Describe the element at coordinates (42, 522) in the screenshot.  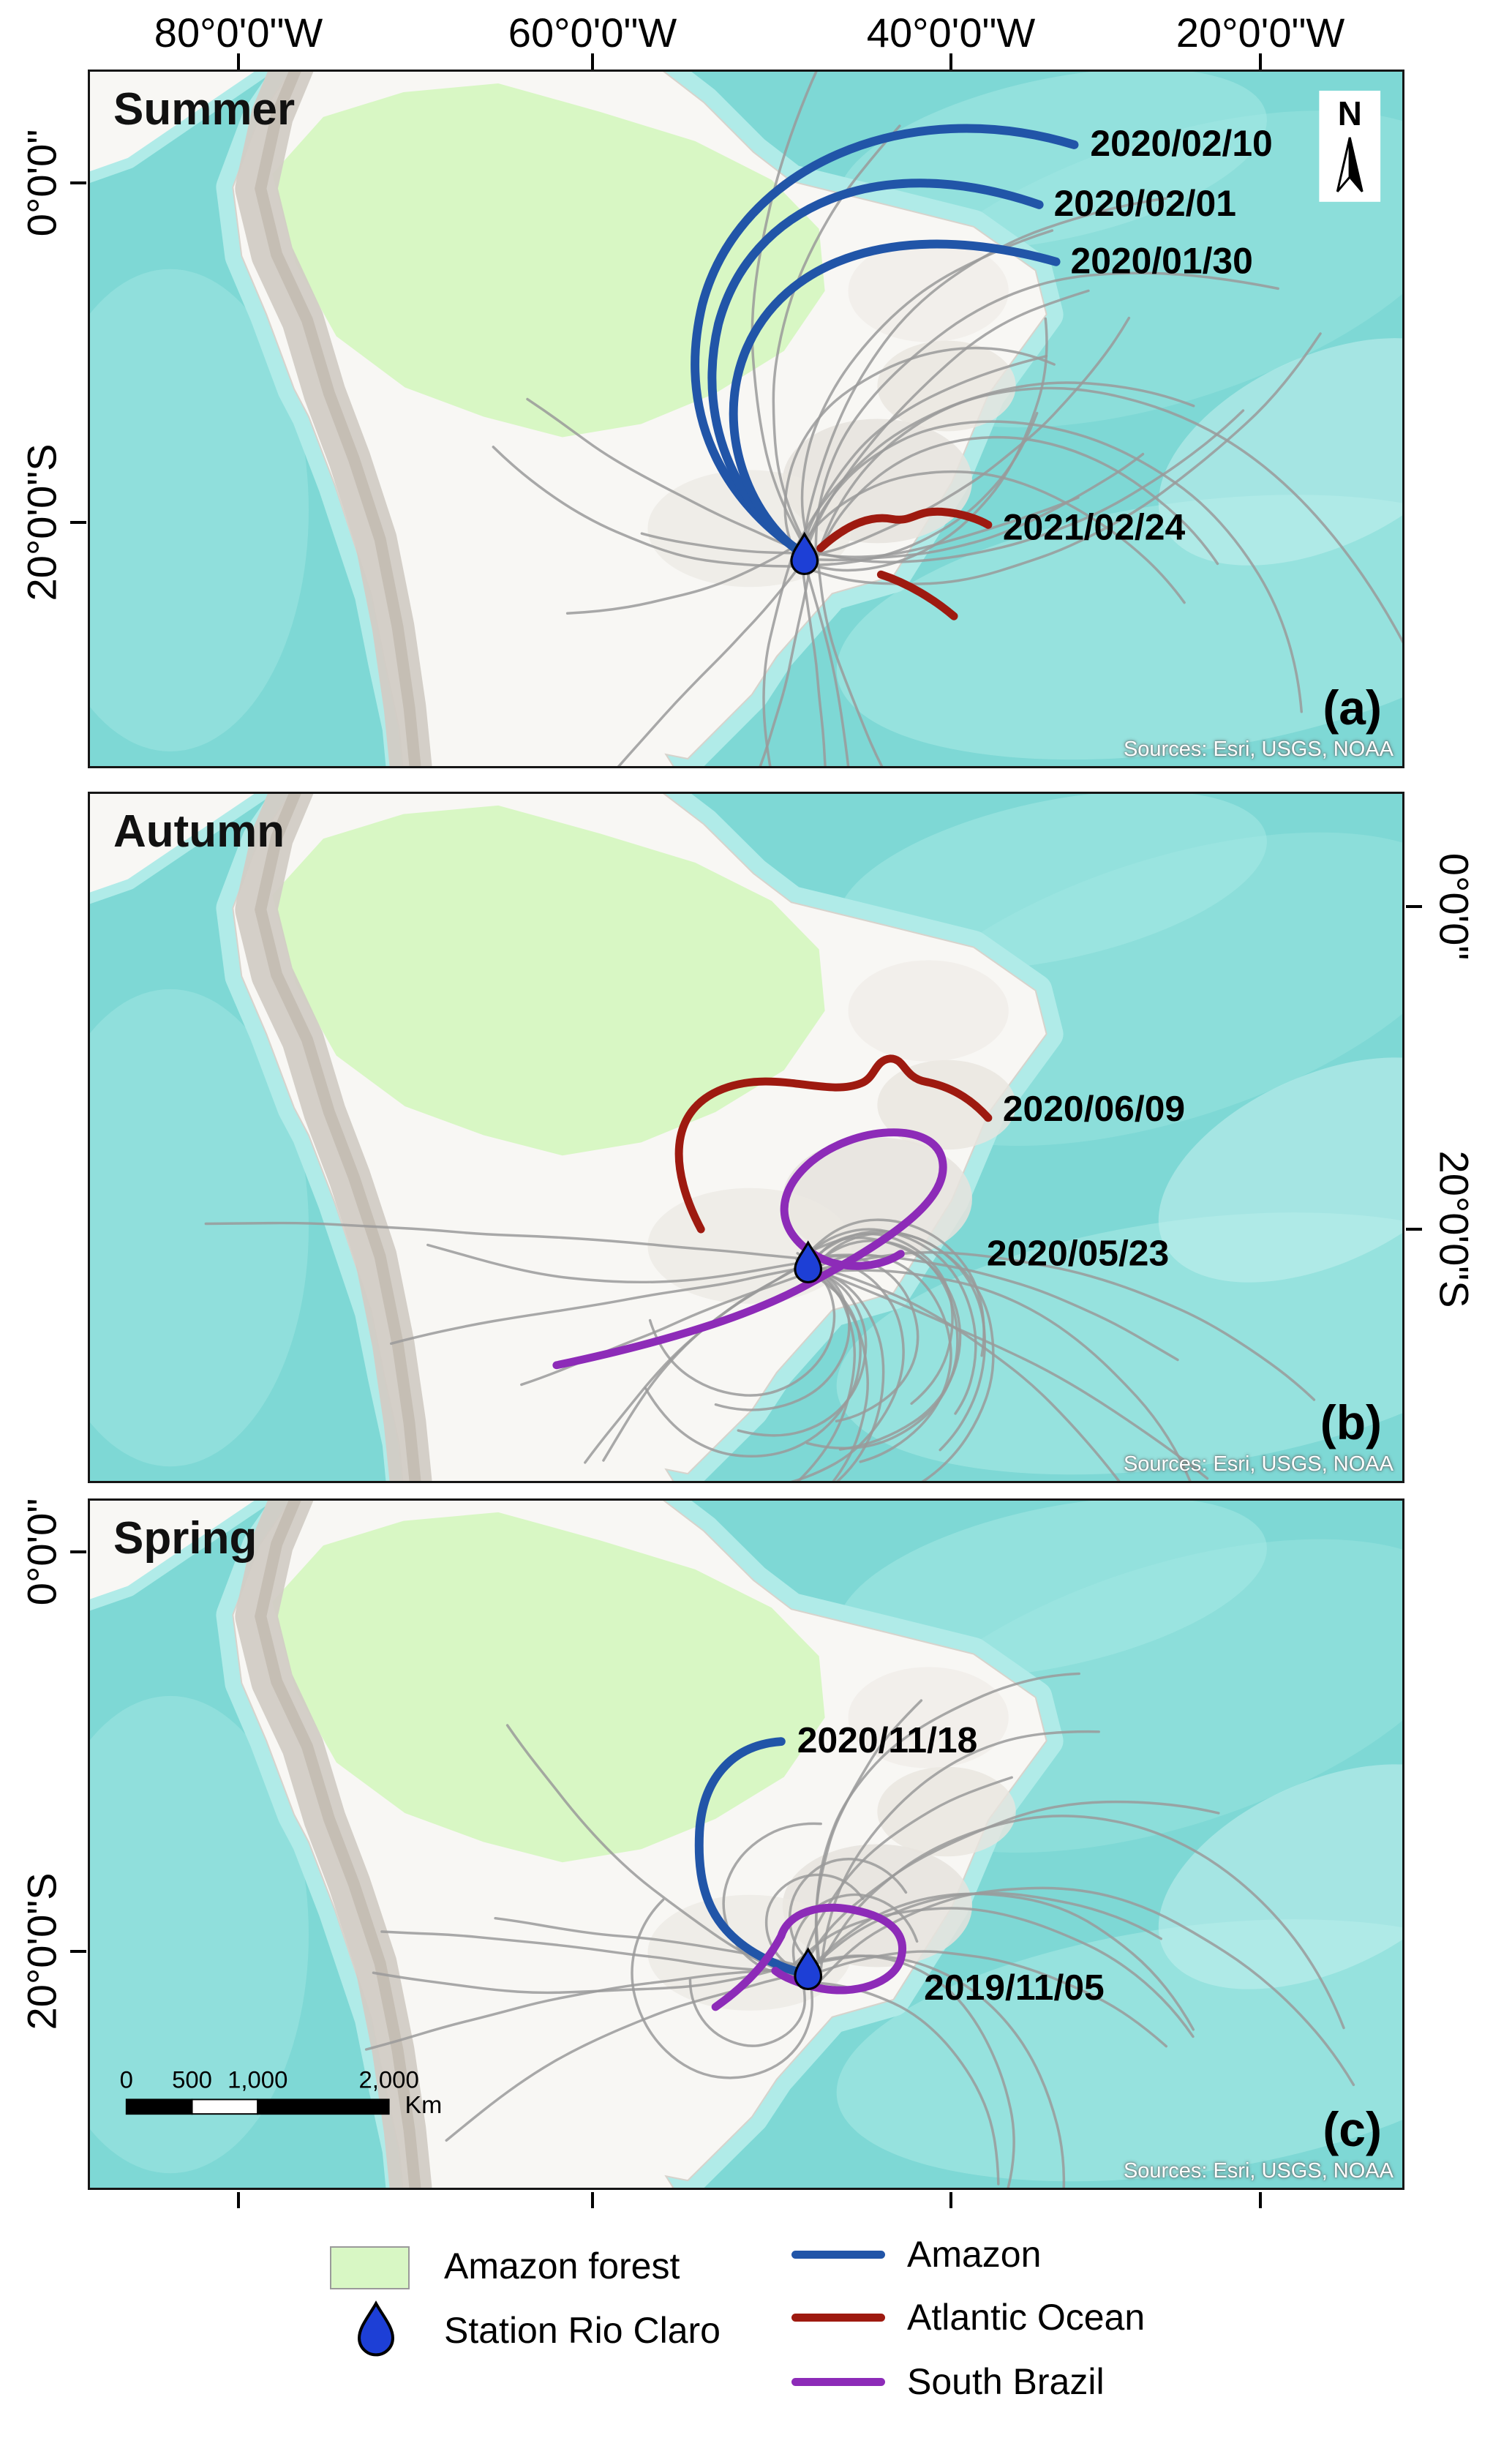
I see `axis-label-lat-20s-a: 20°0'0"S` at that location.